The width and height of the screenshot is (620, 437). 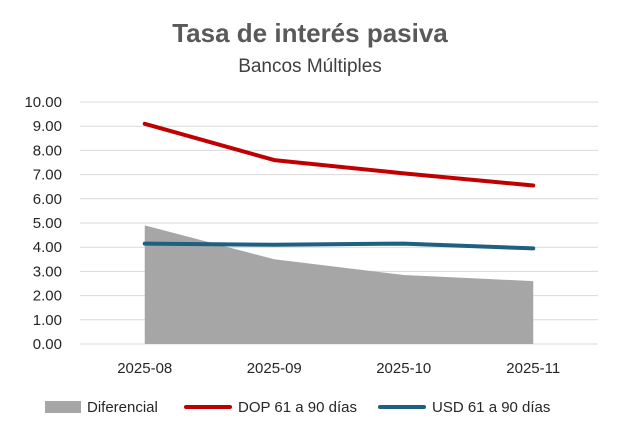 I want to click on y-tick-label: 9.00, so click(x=47, y=126).